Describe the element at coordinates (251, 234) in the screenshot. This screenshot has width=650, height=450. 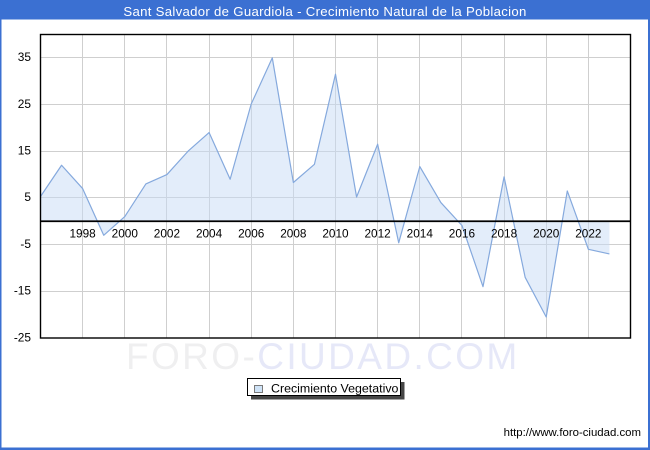
I see `svg-text: 2006` at that location.